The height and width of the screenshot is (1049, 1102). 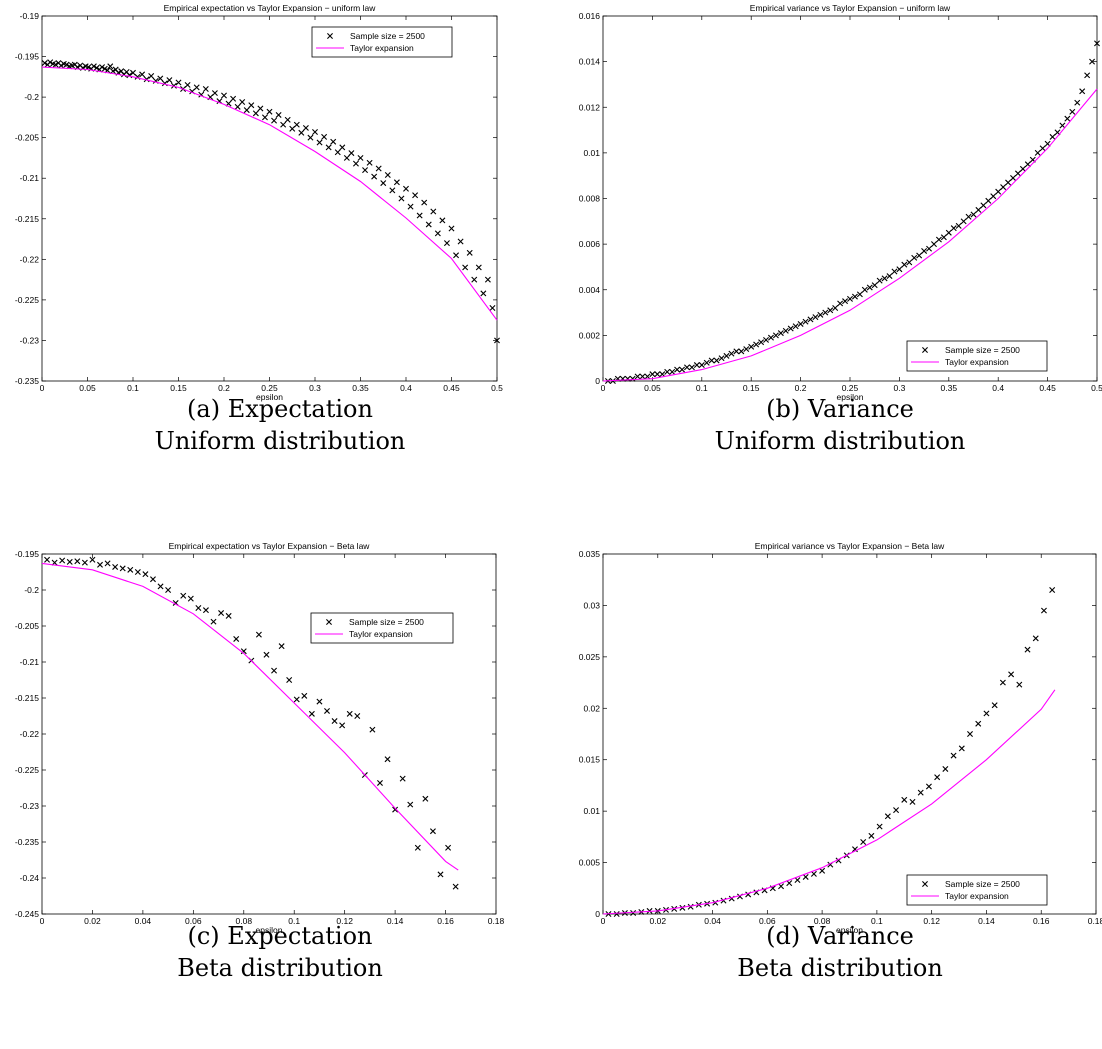 What do you see at coordinates (445, 921) in the screenshot?
I see `chart-c-x-tick-label: 0.16` at bounding box center [445, 921].